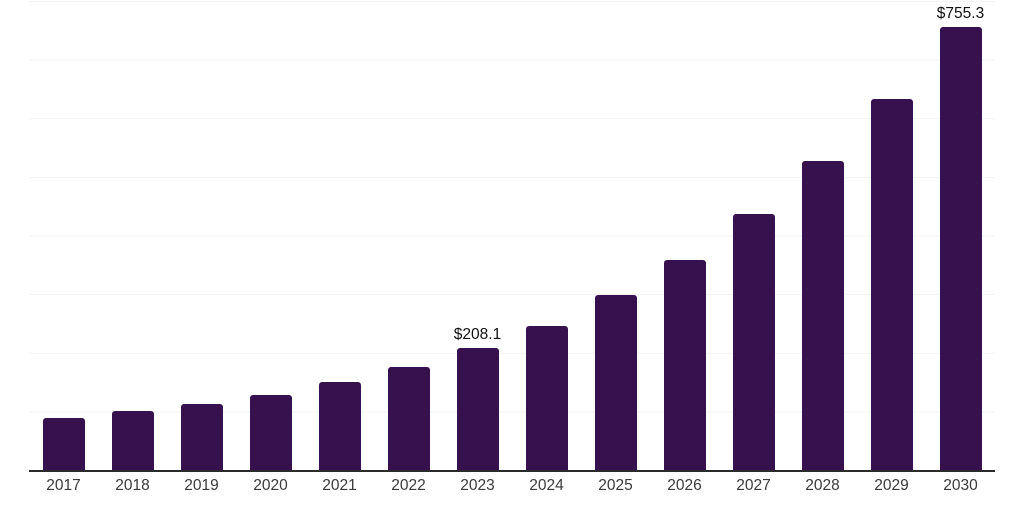 Image resolution: width=1024 pixels, height=512 pixels. Describe the element at coordinates (408, 485) in the screenshot. I see `x-axis-tick-label: 2022` at that location.